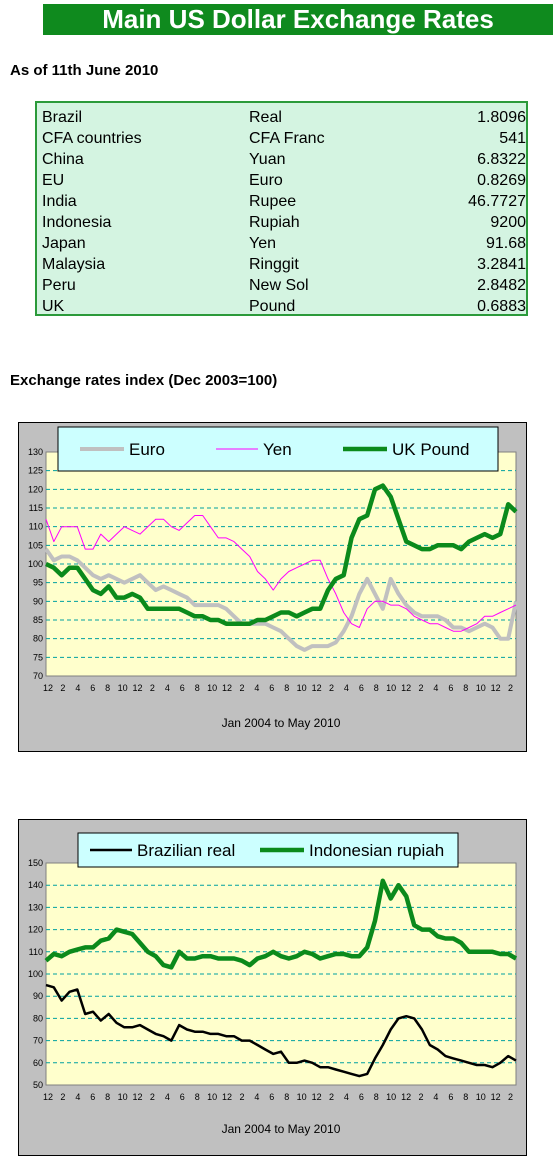 This screenshot has height=1167, width=553. I want to click on rate-value: 541, so click(512, 138).